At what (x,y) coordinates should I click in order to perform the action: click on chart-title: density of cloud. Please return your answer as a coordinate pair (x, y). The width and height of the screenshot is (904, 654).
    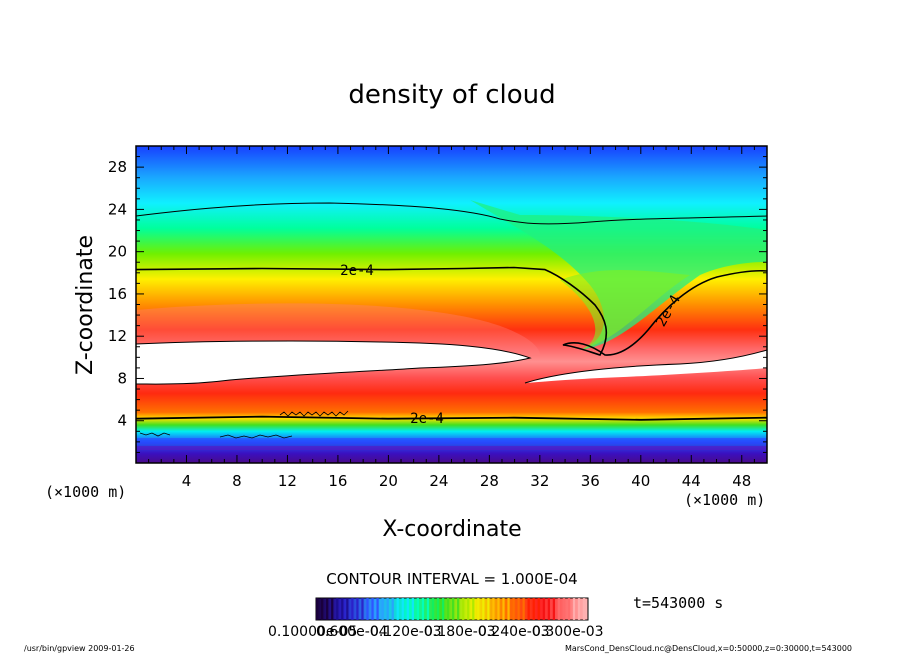
    Looking at the image, I should click on (451, 95).